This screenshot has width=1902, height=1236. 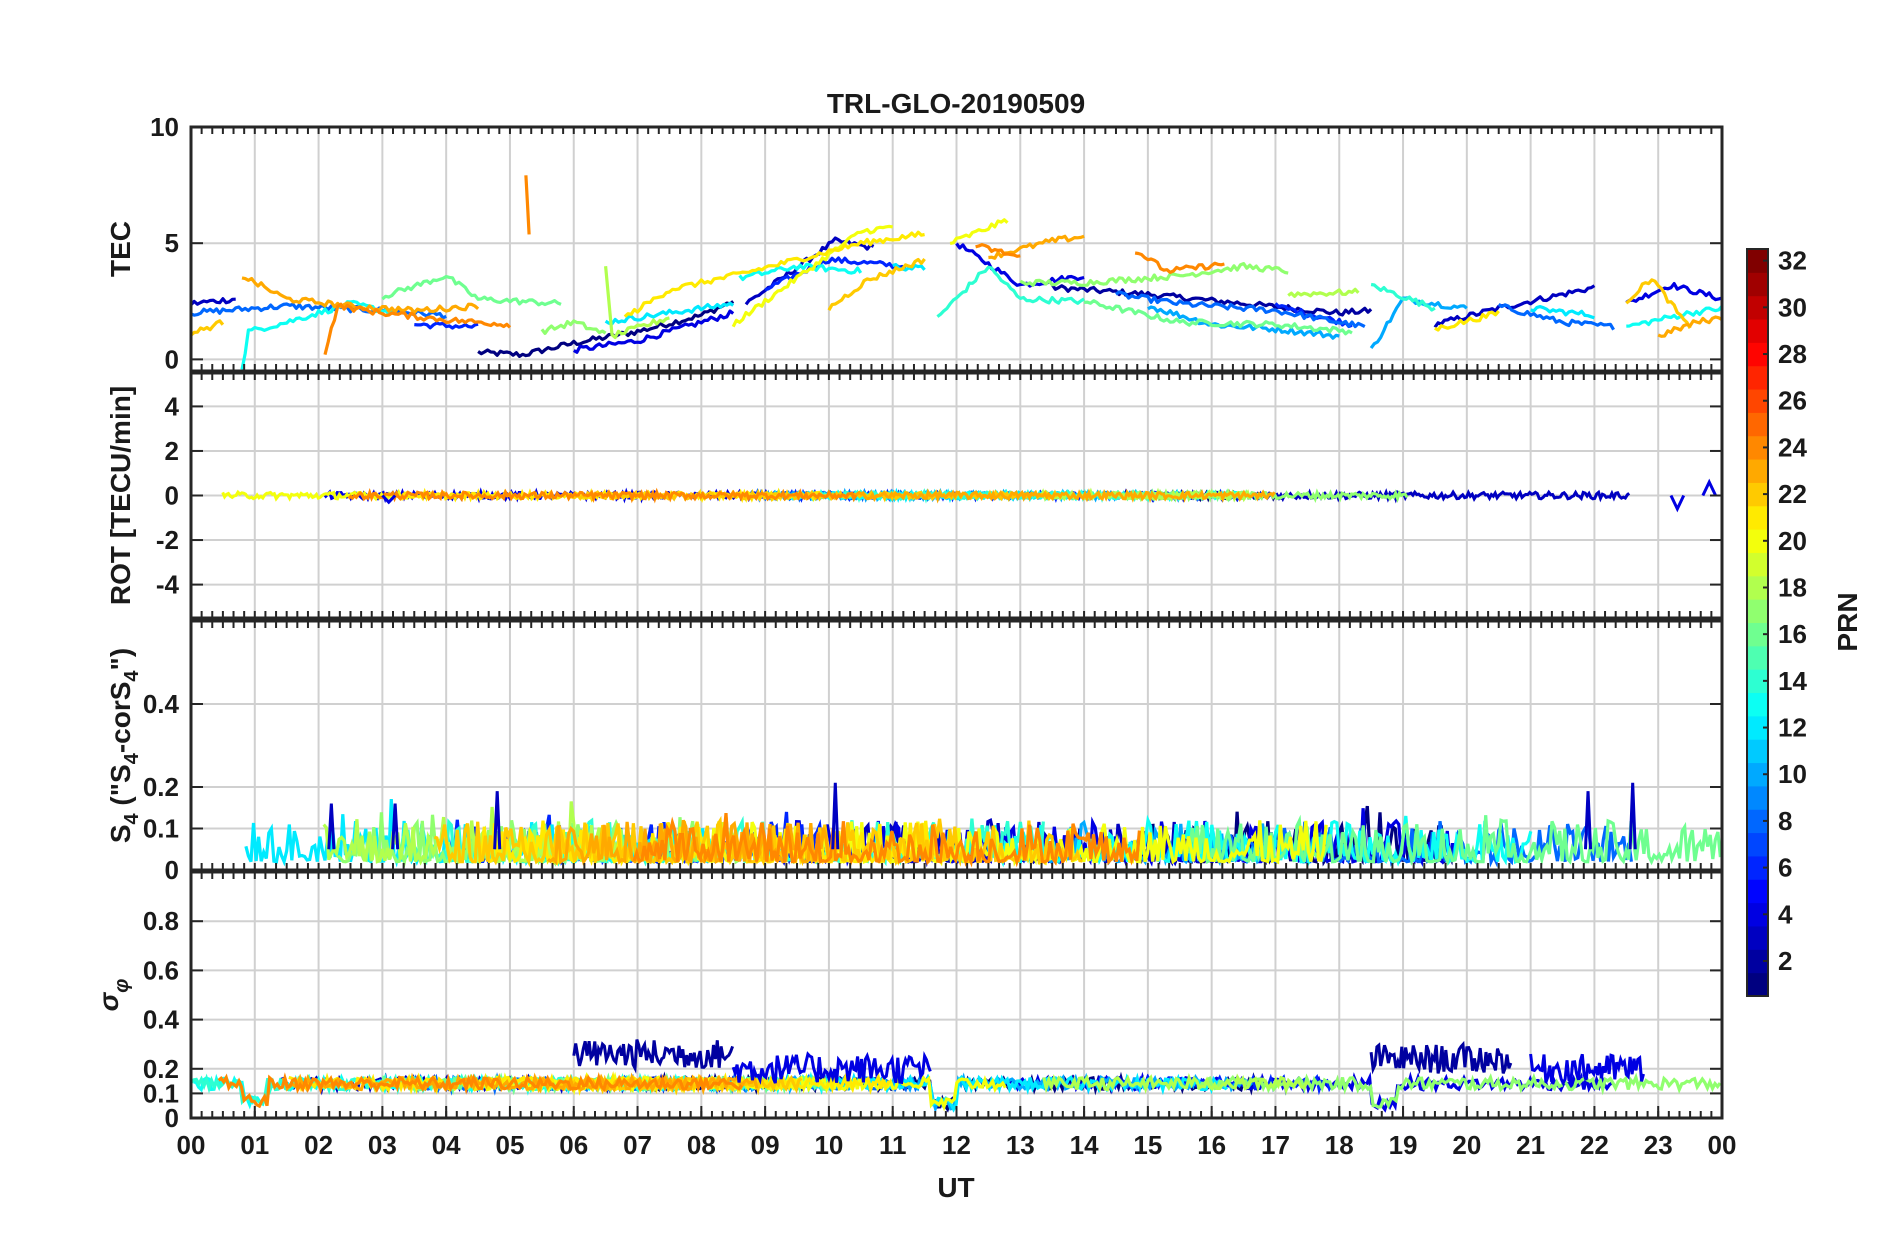 What do you see at coordinates (1020, 1145) in the screenshot?
I see `x-tick-label: 13` at bounding box center [1020, 1145].